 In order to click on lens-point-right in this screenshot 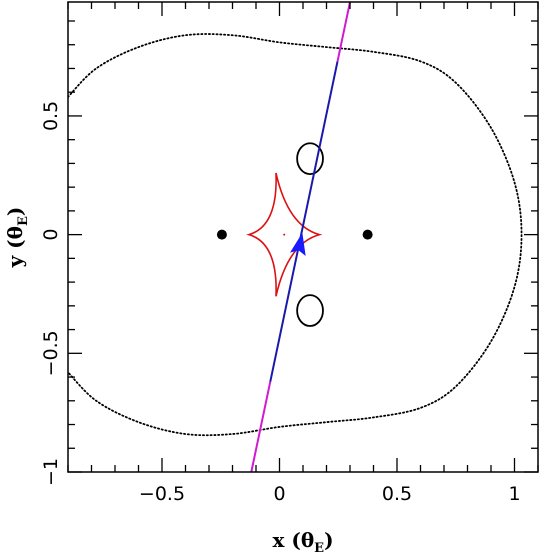, I will do `click(367, 234)`.